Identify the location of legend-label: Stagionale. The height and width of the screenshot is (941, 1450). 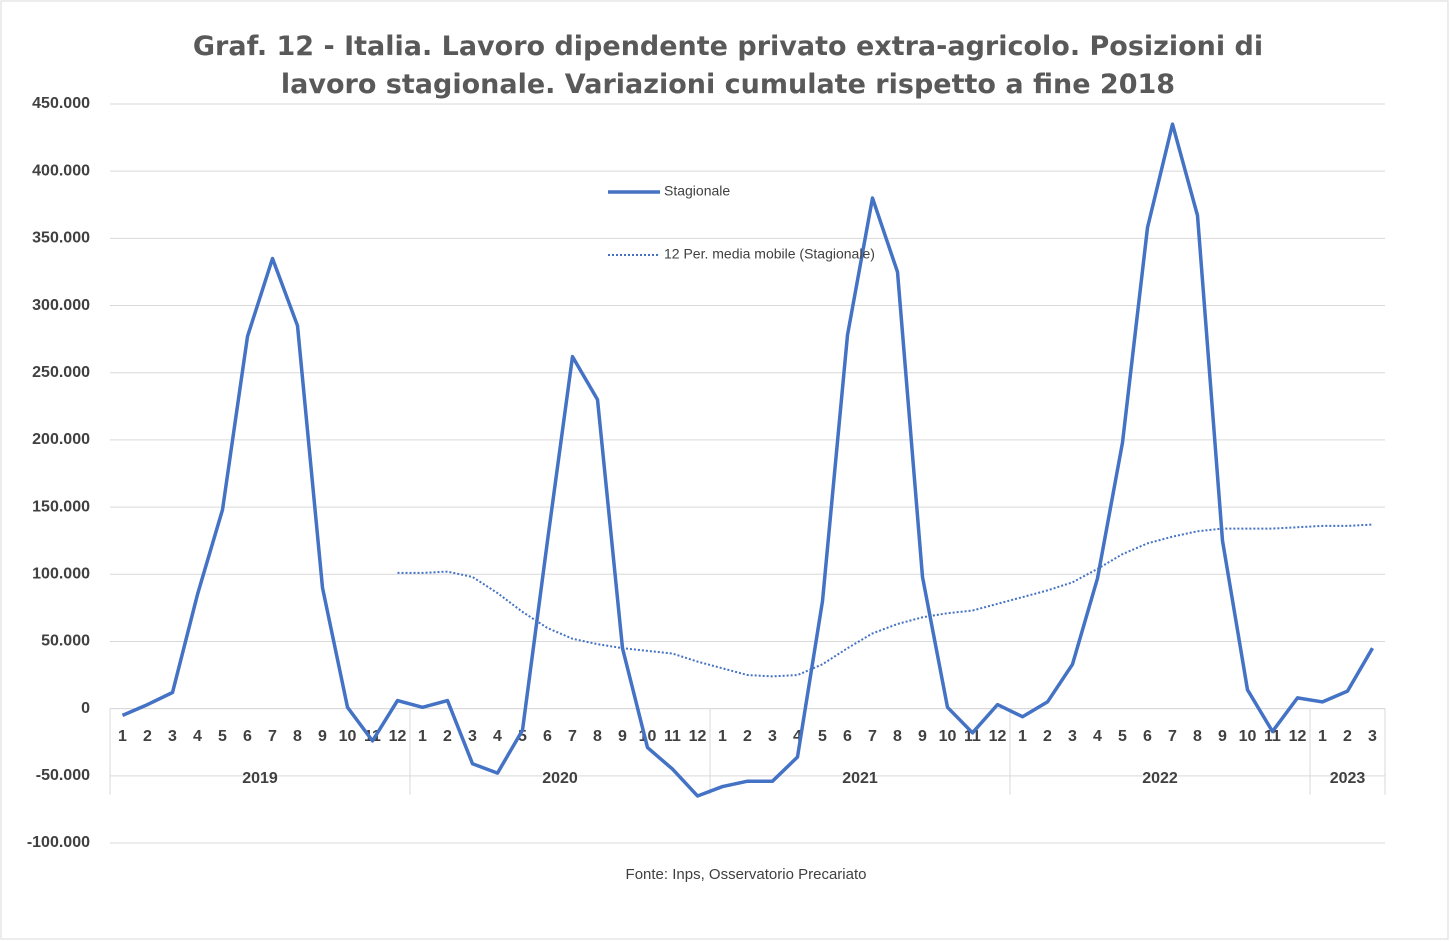
(697, 191).